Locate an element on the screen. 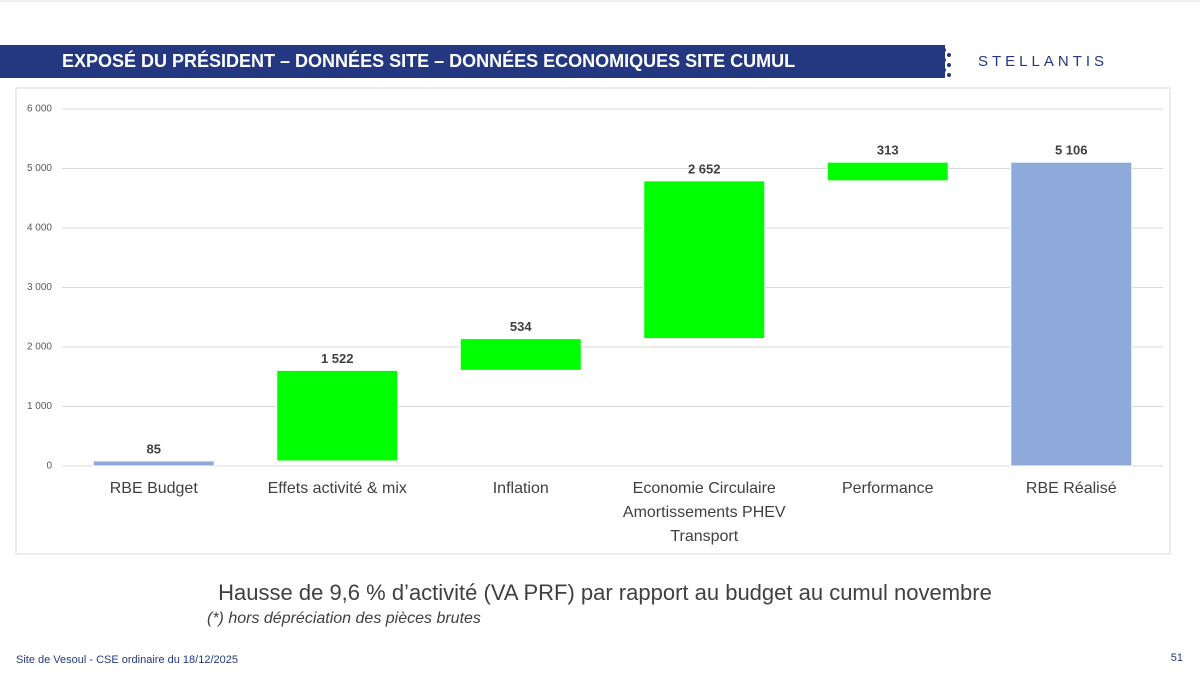 This screenshot has height=675, width=1200. data-label: 85 is located at coordinates (154, 448).